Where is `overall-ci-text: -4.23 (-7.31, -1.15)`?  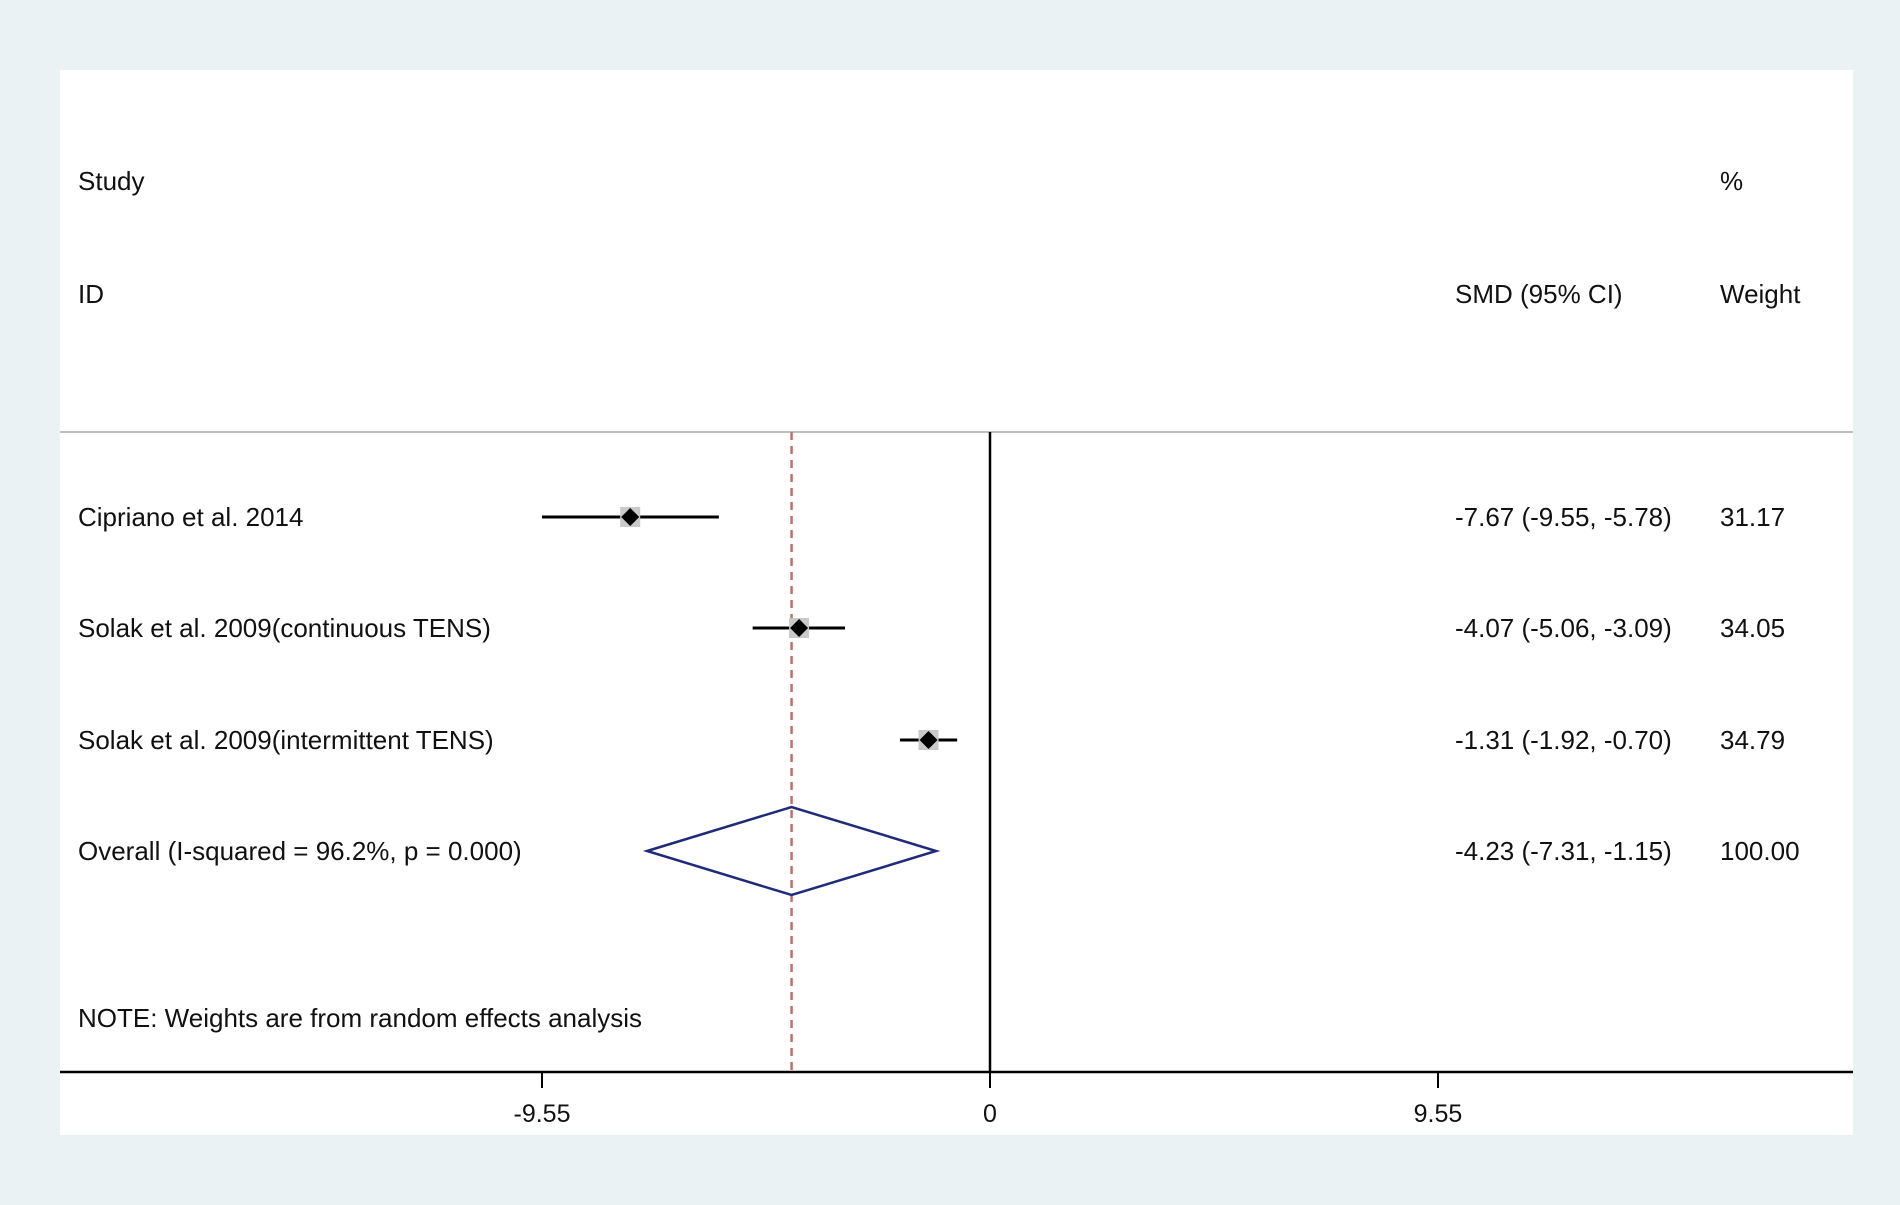 overall-ci-text: -4.23 (-7.31, -1.15) is located at coordinates (1563, 851).